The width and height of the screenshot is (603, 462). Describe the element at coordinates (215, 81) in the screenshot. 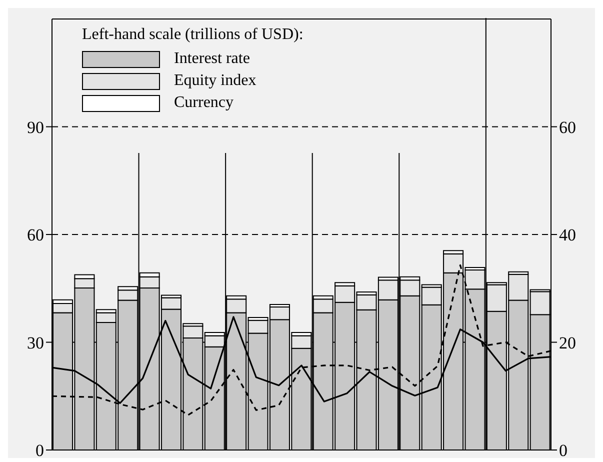

I see `legend-label: Equity index` at that location.